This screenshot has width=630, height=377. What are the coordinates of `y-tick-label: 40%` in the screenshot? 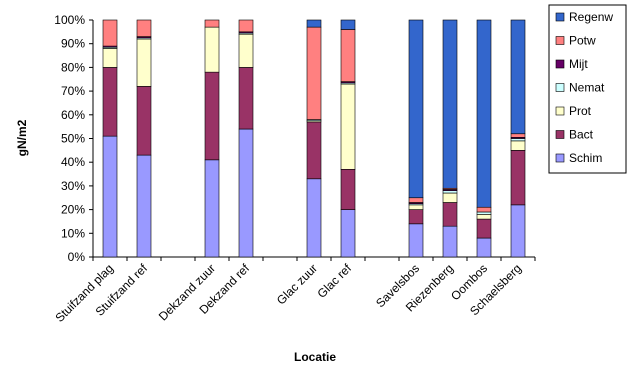 It's located at (73, 162).